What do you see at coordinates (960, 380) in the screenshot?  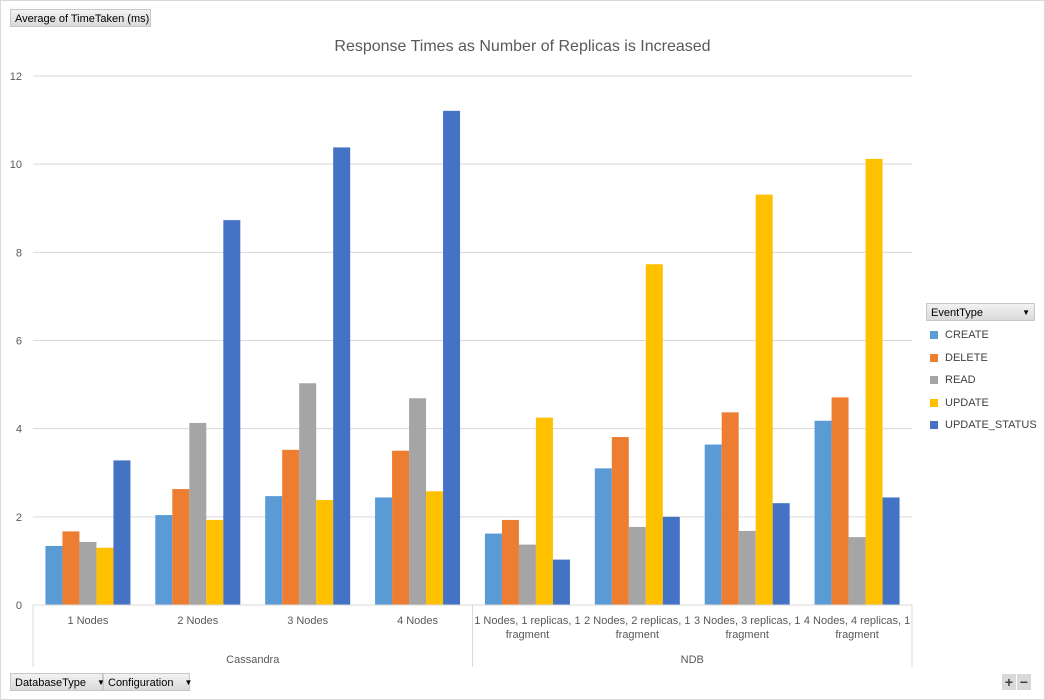 I see `legend-label: READ` at bounding box center [960, 380].